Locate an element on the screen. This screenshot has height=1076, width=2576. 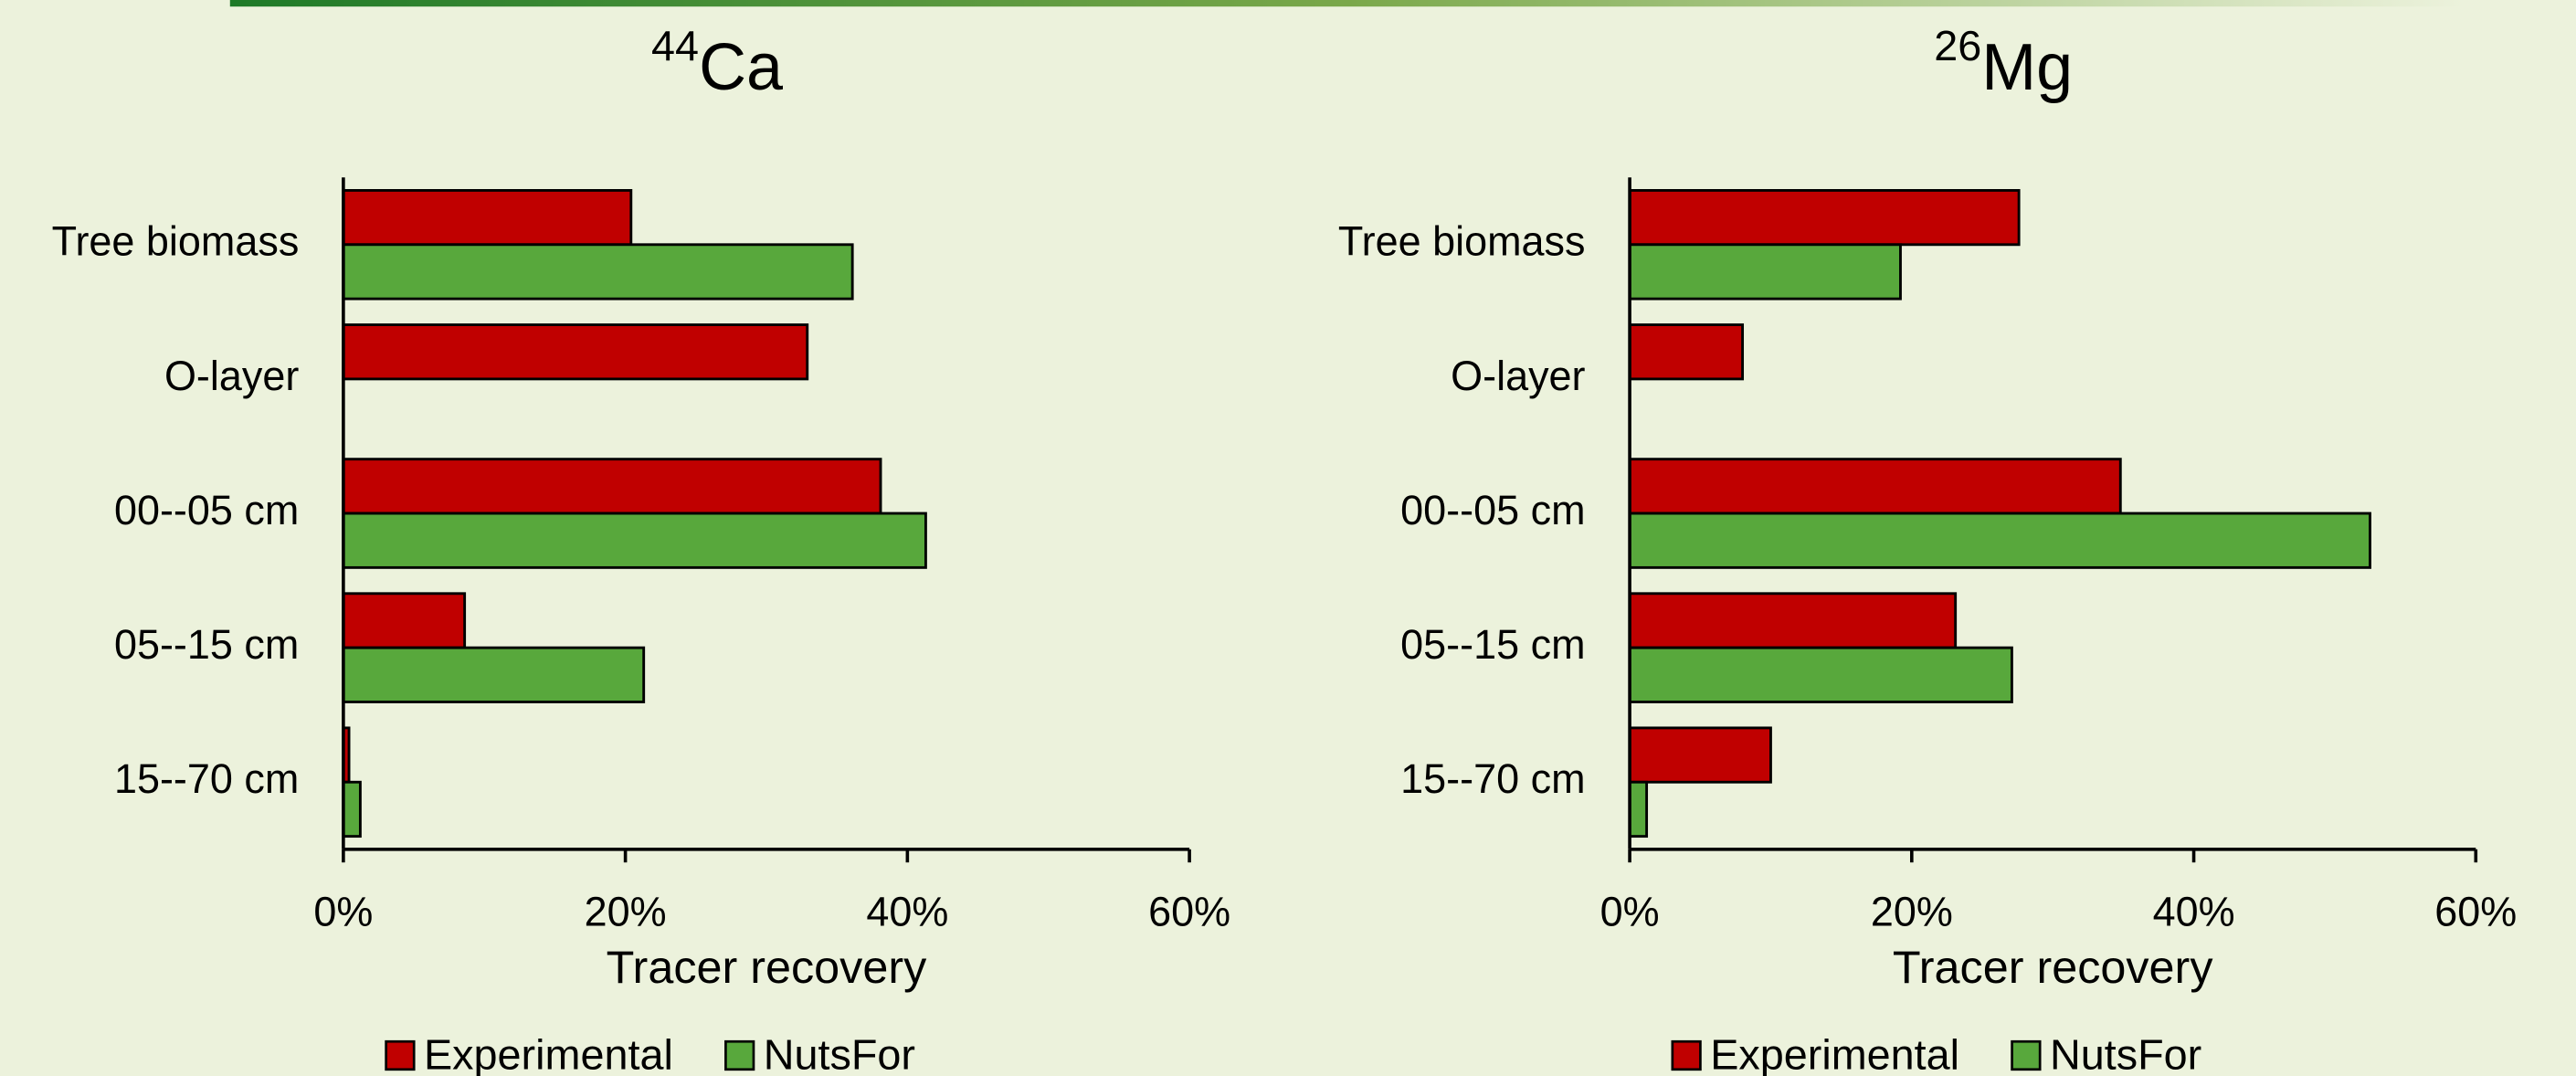
title-text: Mg is located at coordinates (2027, 67).